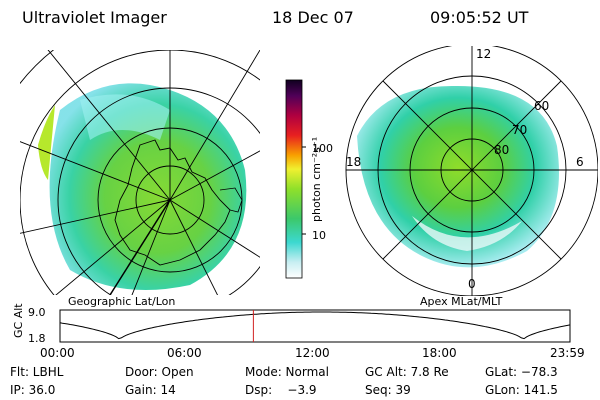  What do you see at coordinates (125, 117) in the screenshot?
I see `aurora-edge` at bounding box center [125, 117].